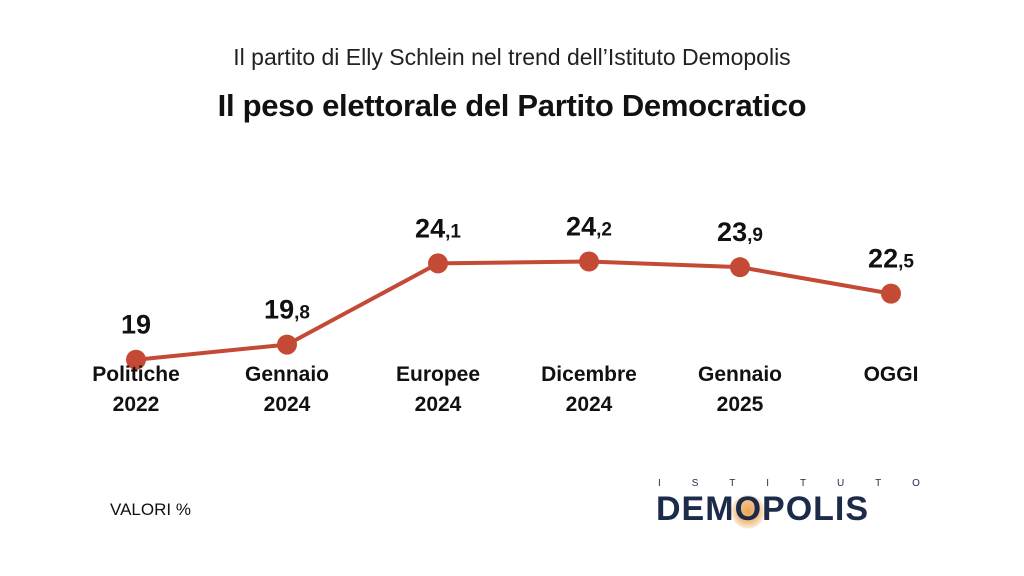 This screenshot has height=576, width=1024. Describe the element at coordinates (695, 483) in the screenshot. I see `logo-letter: S` at that location.